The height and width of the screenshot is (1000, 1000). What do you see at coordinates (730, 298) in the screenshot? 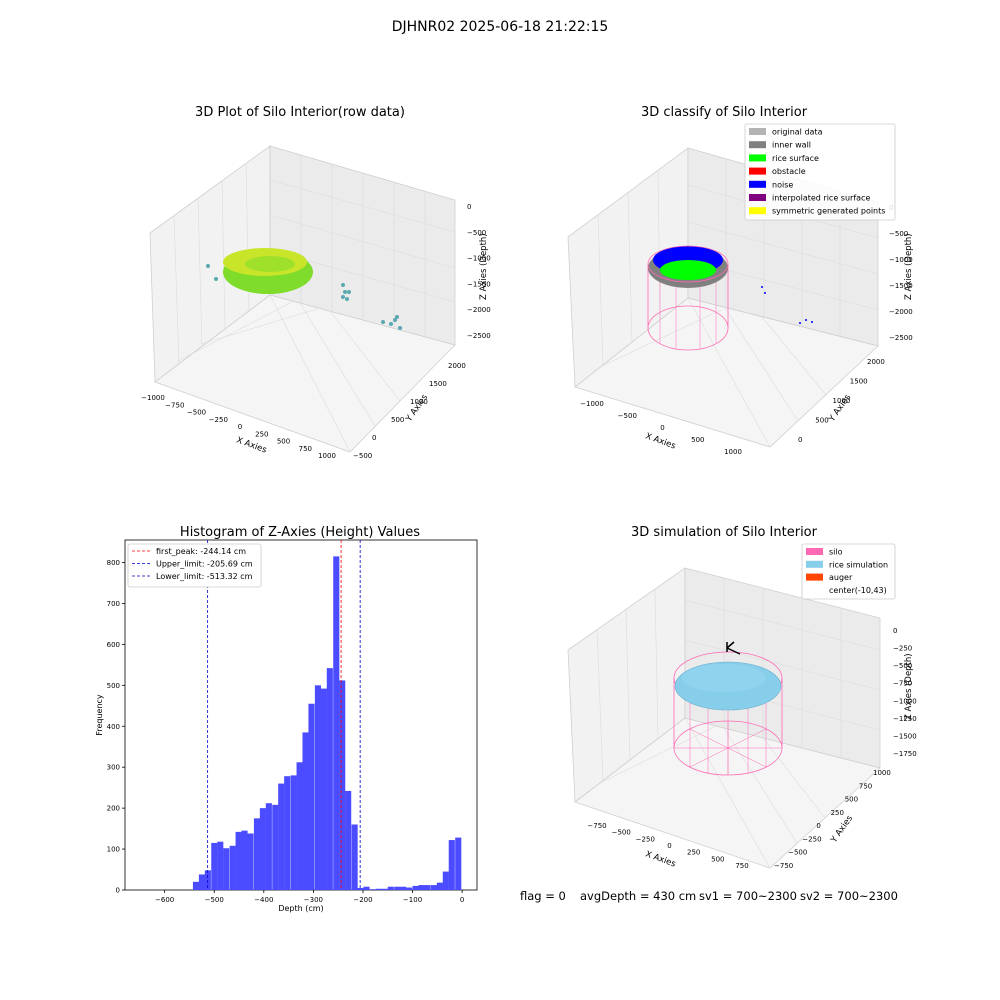
I see `classify-point-cloud` at bounding box center [730, 298].